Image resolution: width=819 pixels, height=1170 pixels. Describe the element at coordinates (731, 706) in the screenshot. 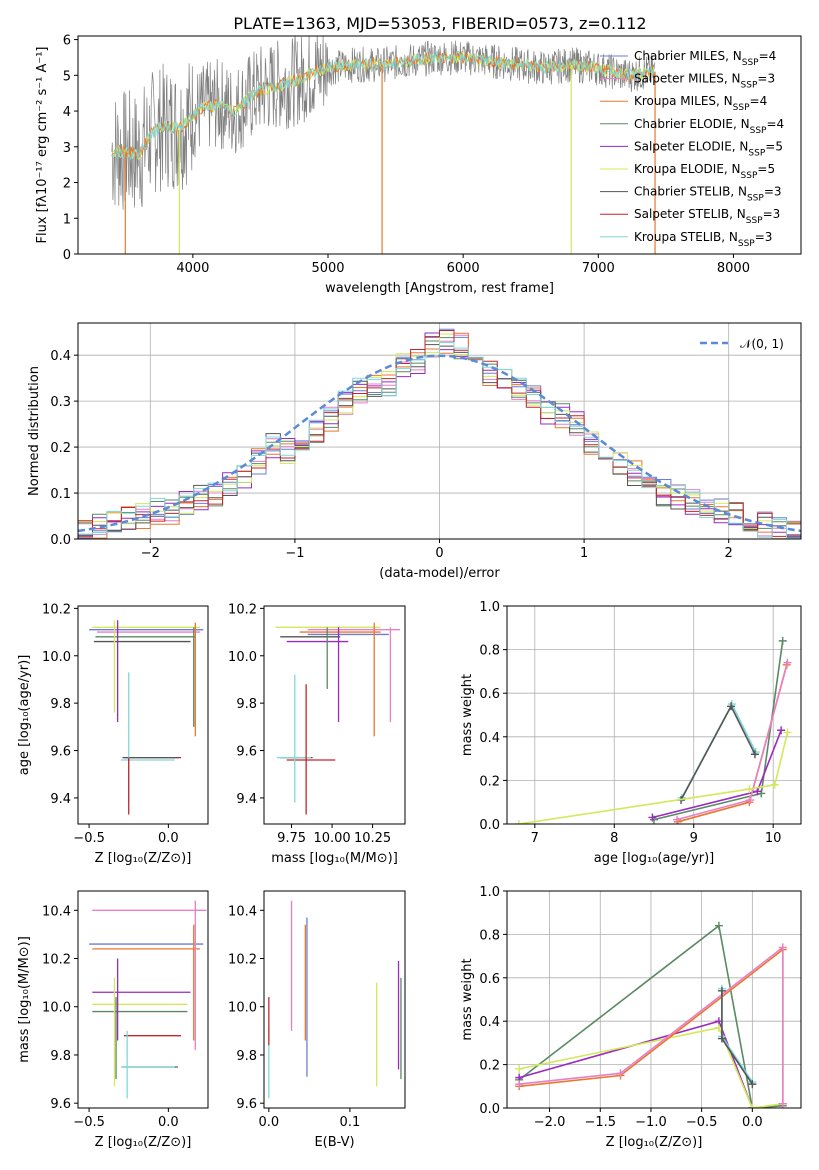

I see `weight-point-chabrier_stelib` at that location.